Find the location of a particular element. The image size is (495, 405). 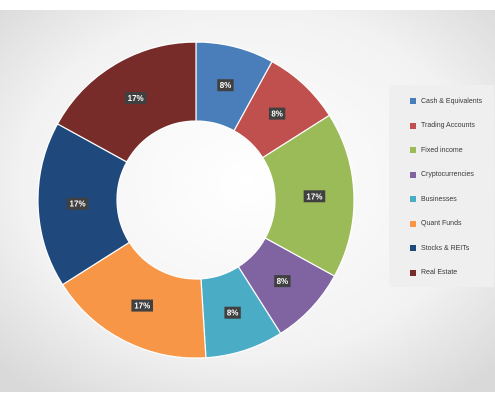

data-label-cash-and-equivalents: 8% is located at coordinates (225, 85).